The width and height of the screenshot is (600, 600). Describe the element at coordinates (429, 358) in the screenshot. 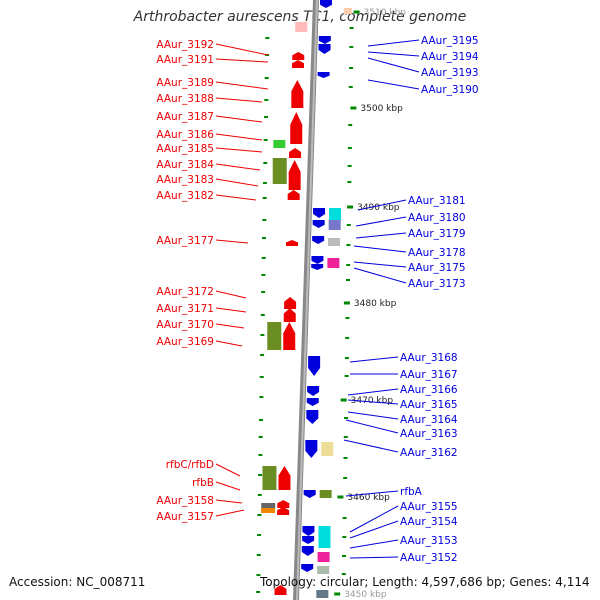

I see `gene-label-right: AAur_3168` at that location.